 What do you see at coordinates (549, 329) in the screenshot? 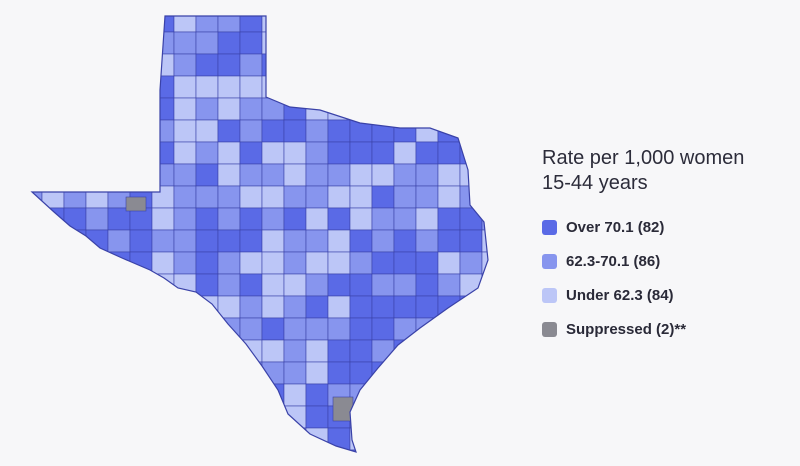
I see `legend-swatch-suppressed` at bounding box center [549, 329].